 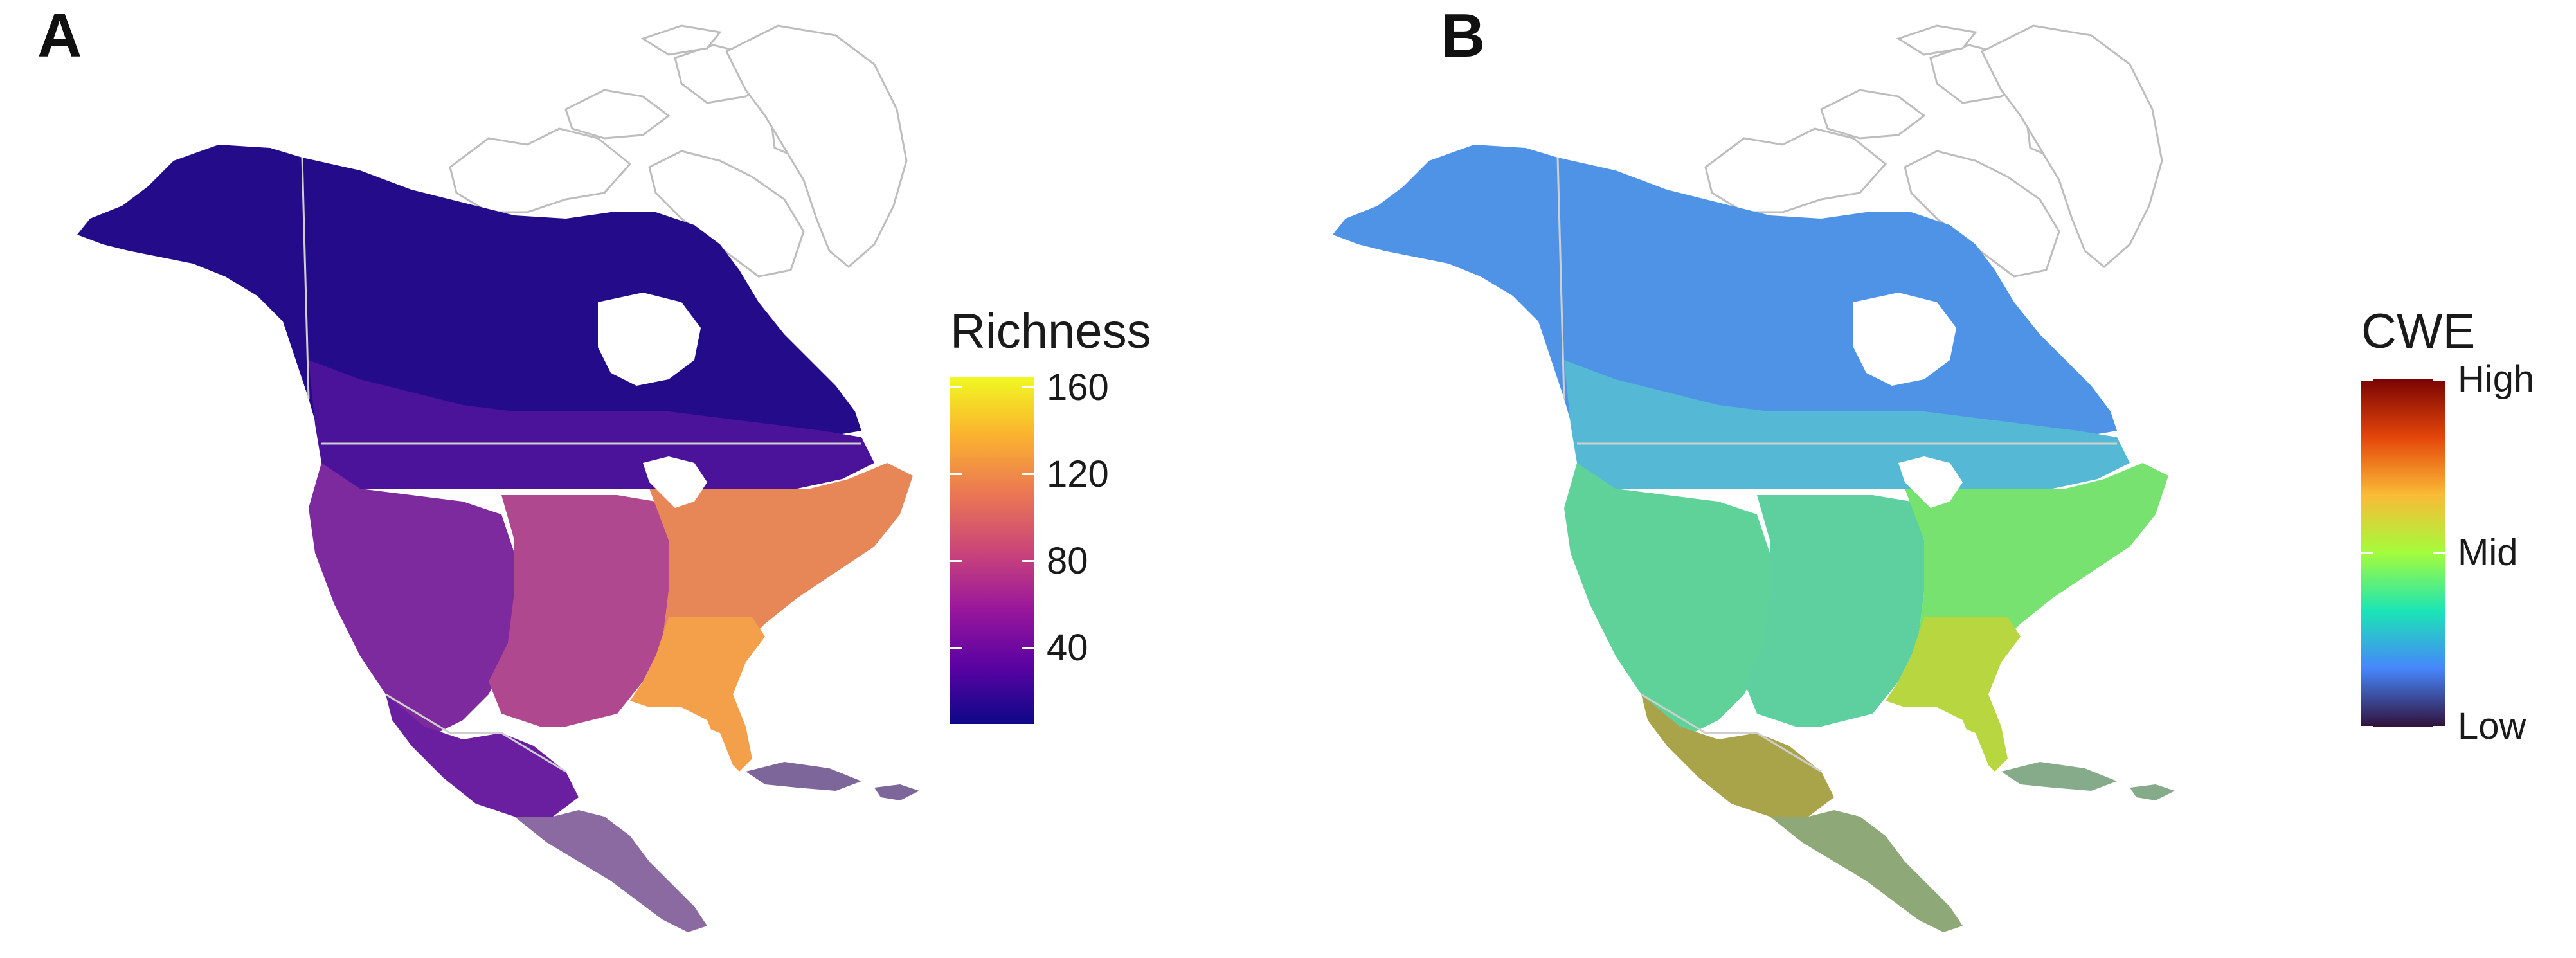 I want to click on panel-label: B, so click(x=1463, y=35).